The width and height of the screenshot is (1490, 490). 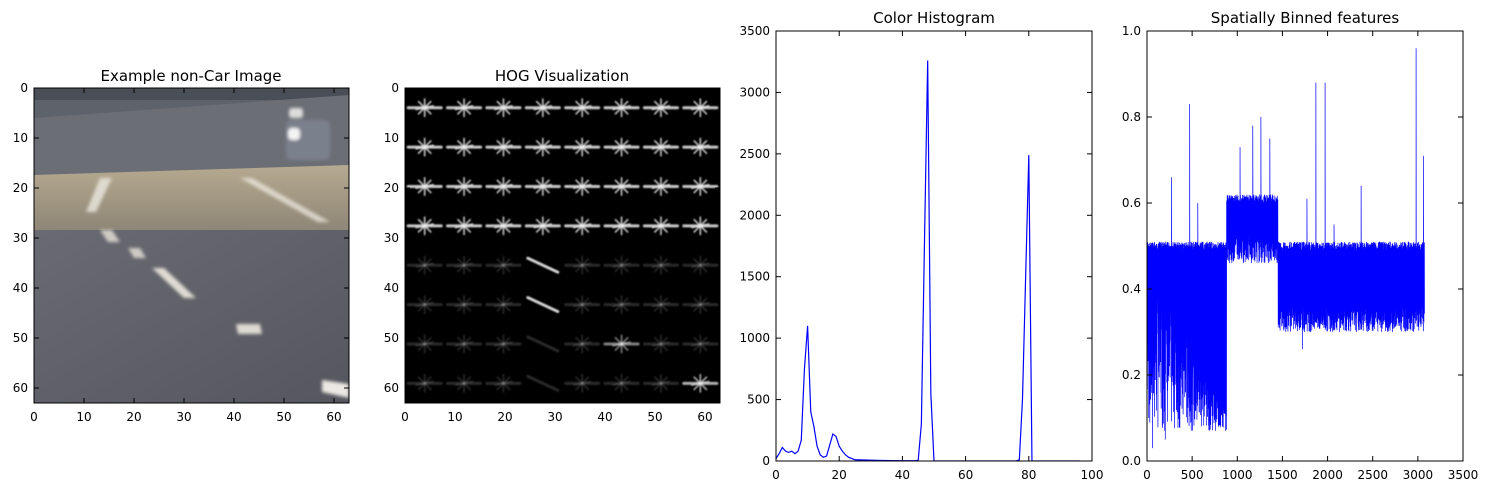 What do you see at coordinates (754, 215) in the screenshot?
I see `y-tick-label: 2000` at bounding box center [754, 215].